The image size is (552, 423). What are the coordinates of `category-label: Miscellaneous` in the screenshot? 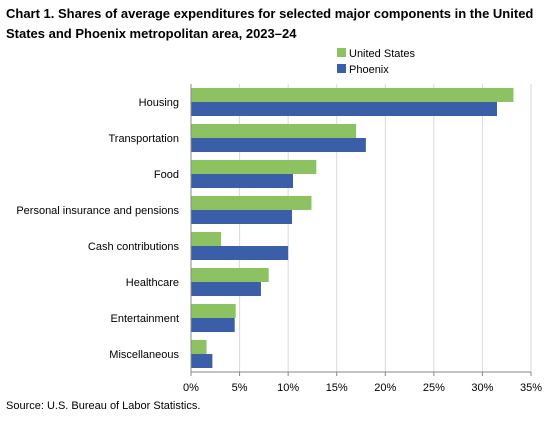 It's located at (144, 355).